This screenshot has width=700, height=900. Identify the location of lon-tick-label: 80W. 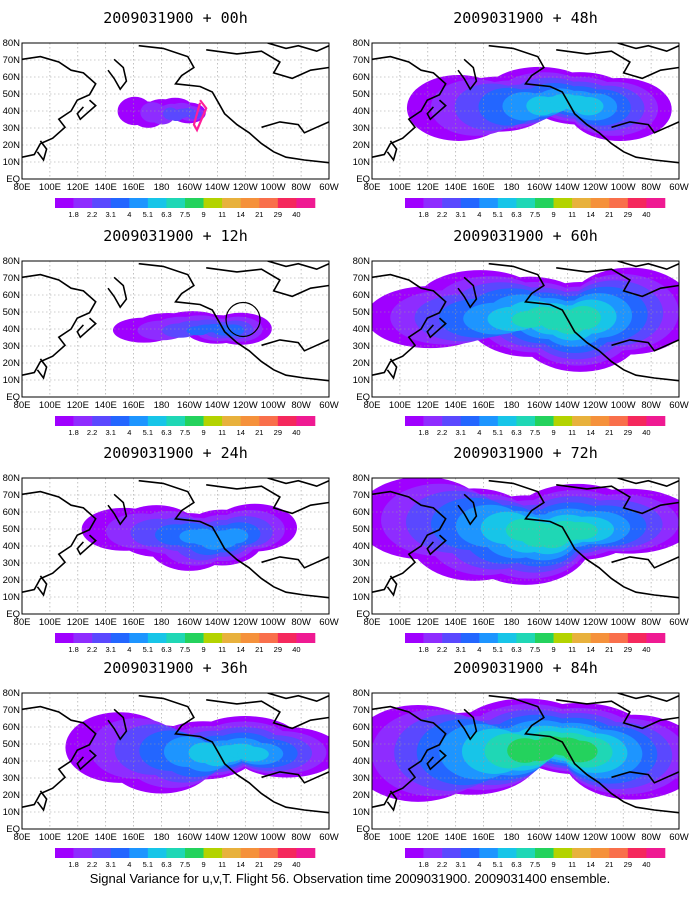
(301, 622).